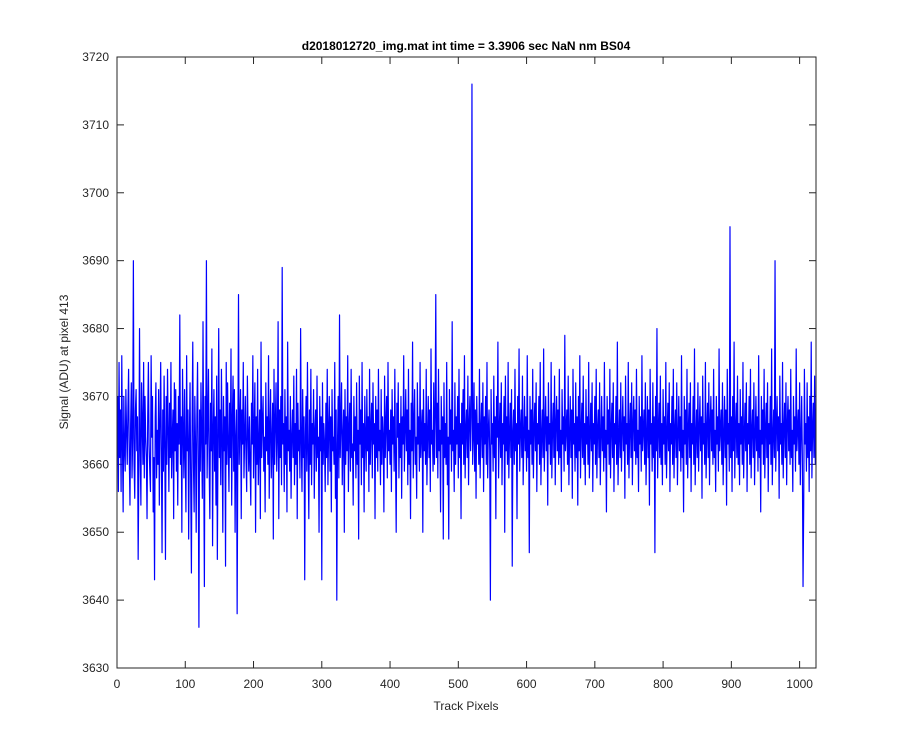  I want to click on x-tick-label: 200, so click(254, 684).